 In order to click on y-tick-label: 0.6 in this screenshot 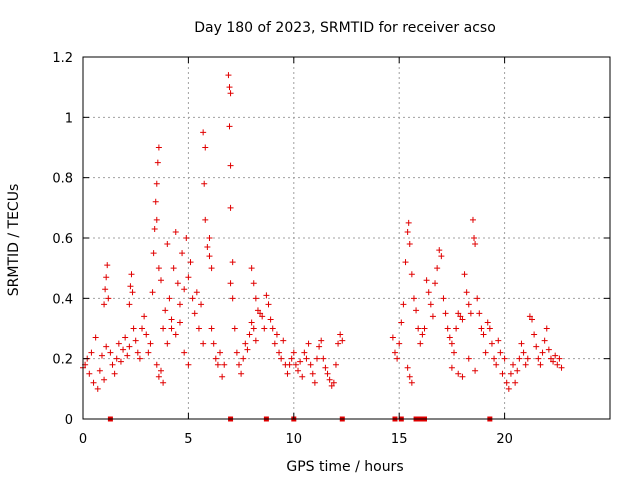, I will do `click(62, 239)`.